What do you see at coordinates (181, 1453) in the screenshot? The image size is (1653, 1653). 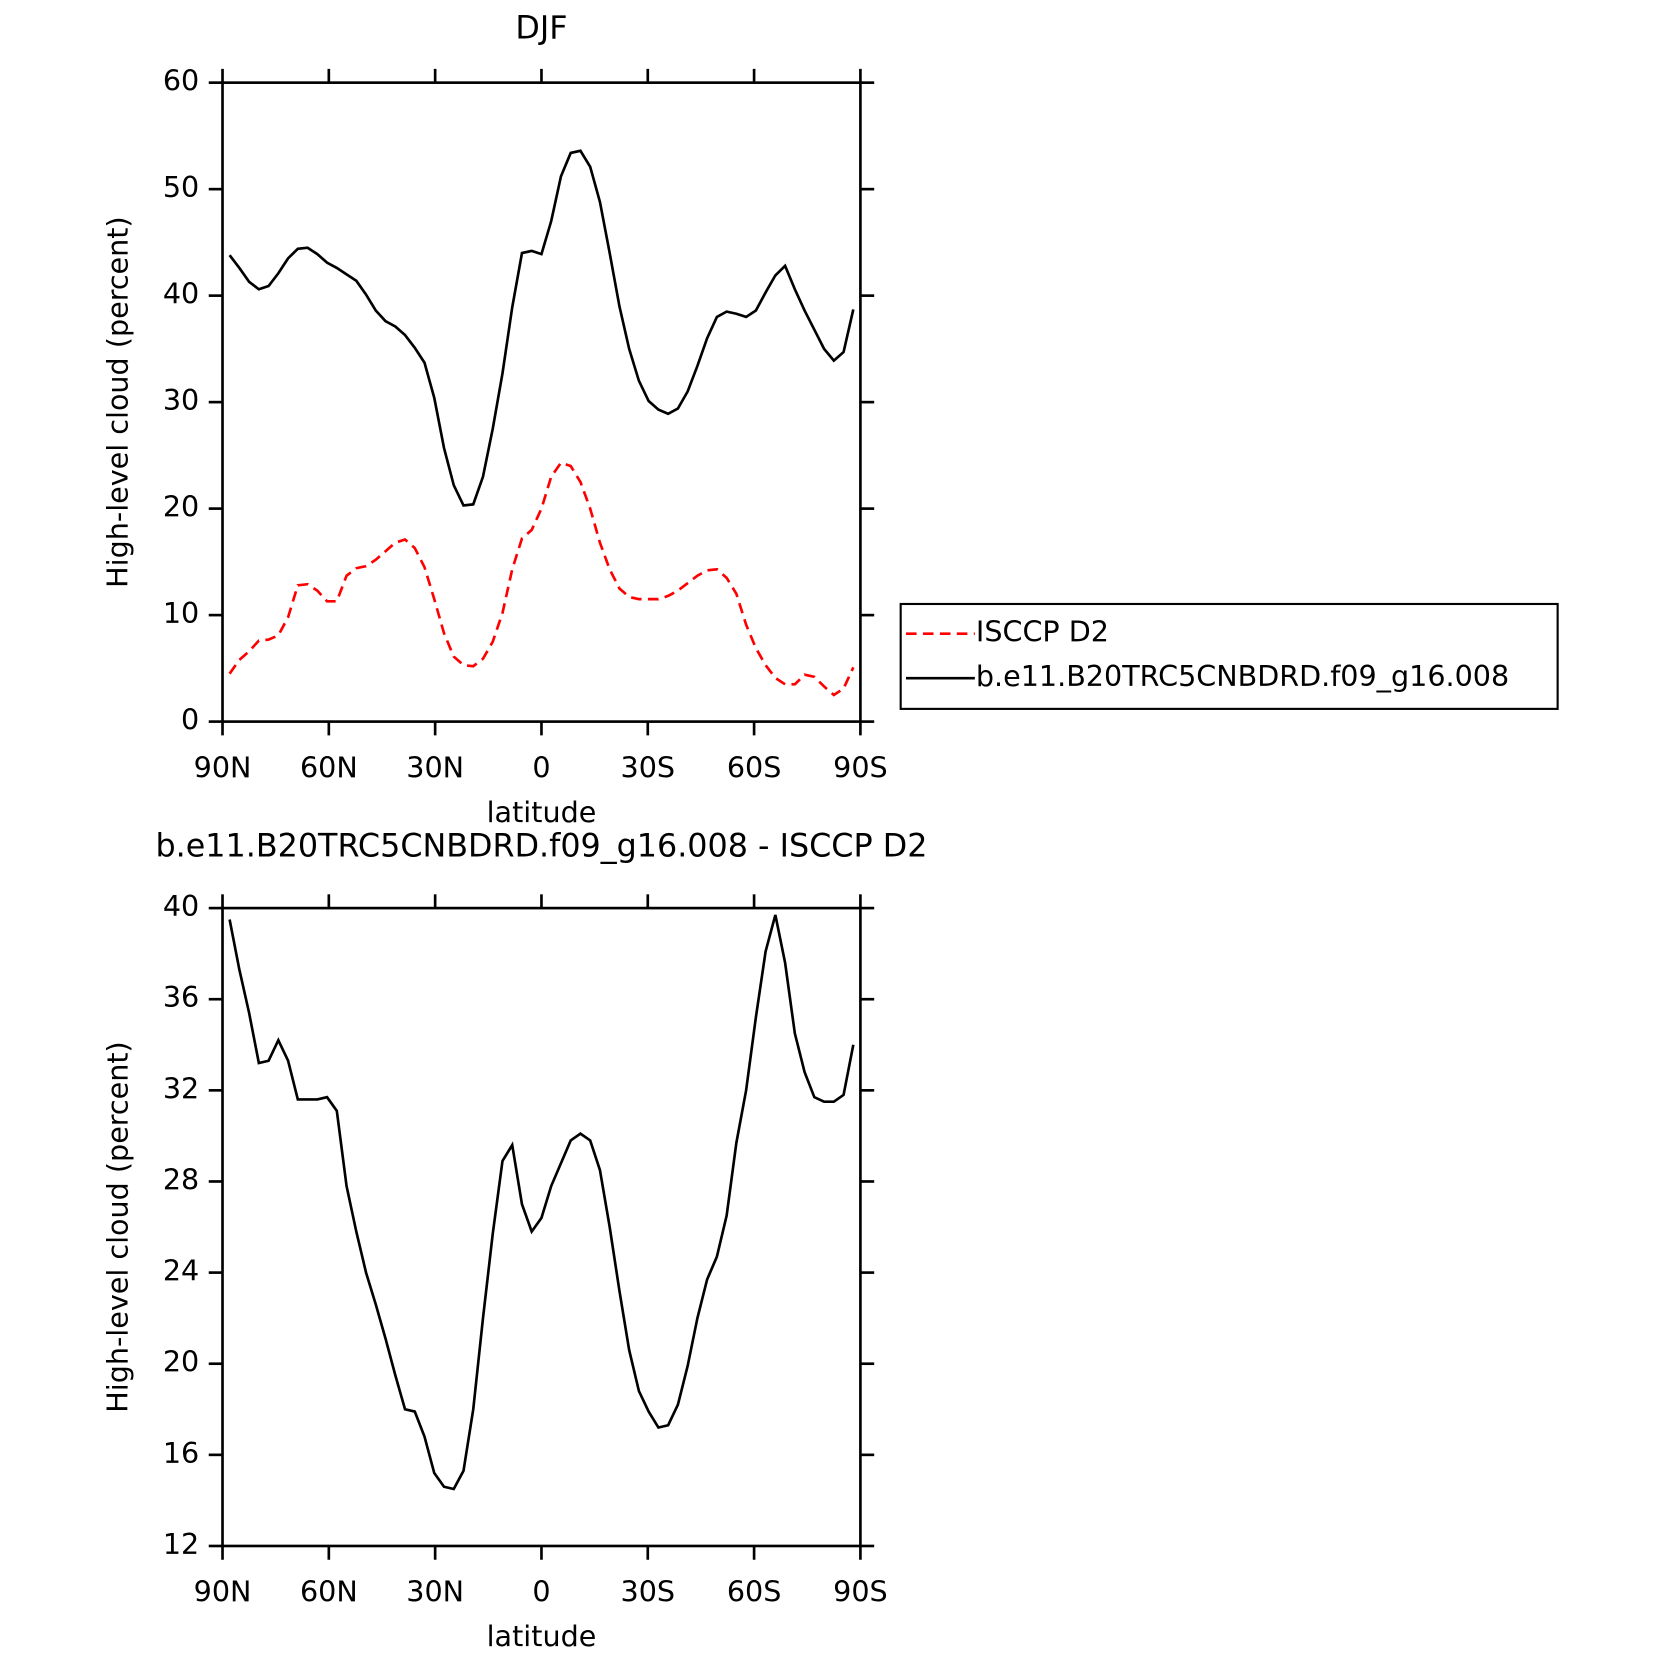 I see `y-tick-label: 16` at bounding box center [181, 1453].